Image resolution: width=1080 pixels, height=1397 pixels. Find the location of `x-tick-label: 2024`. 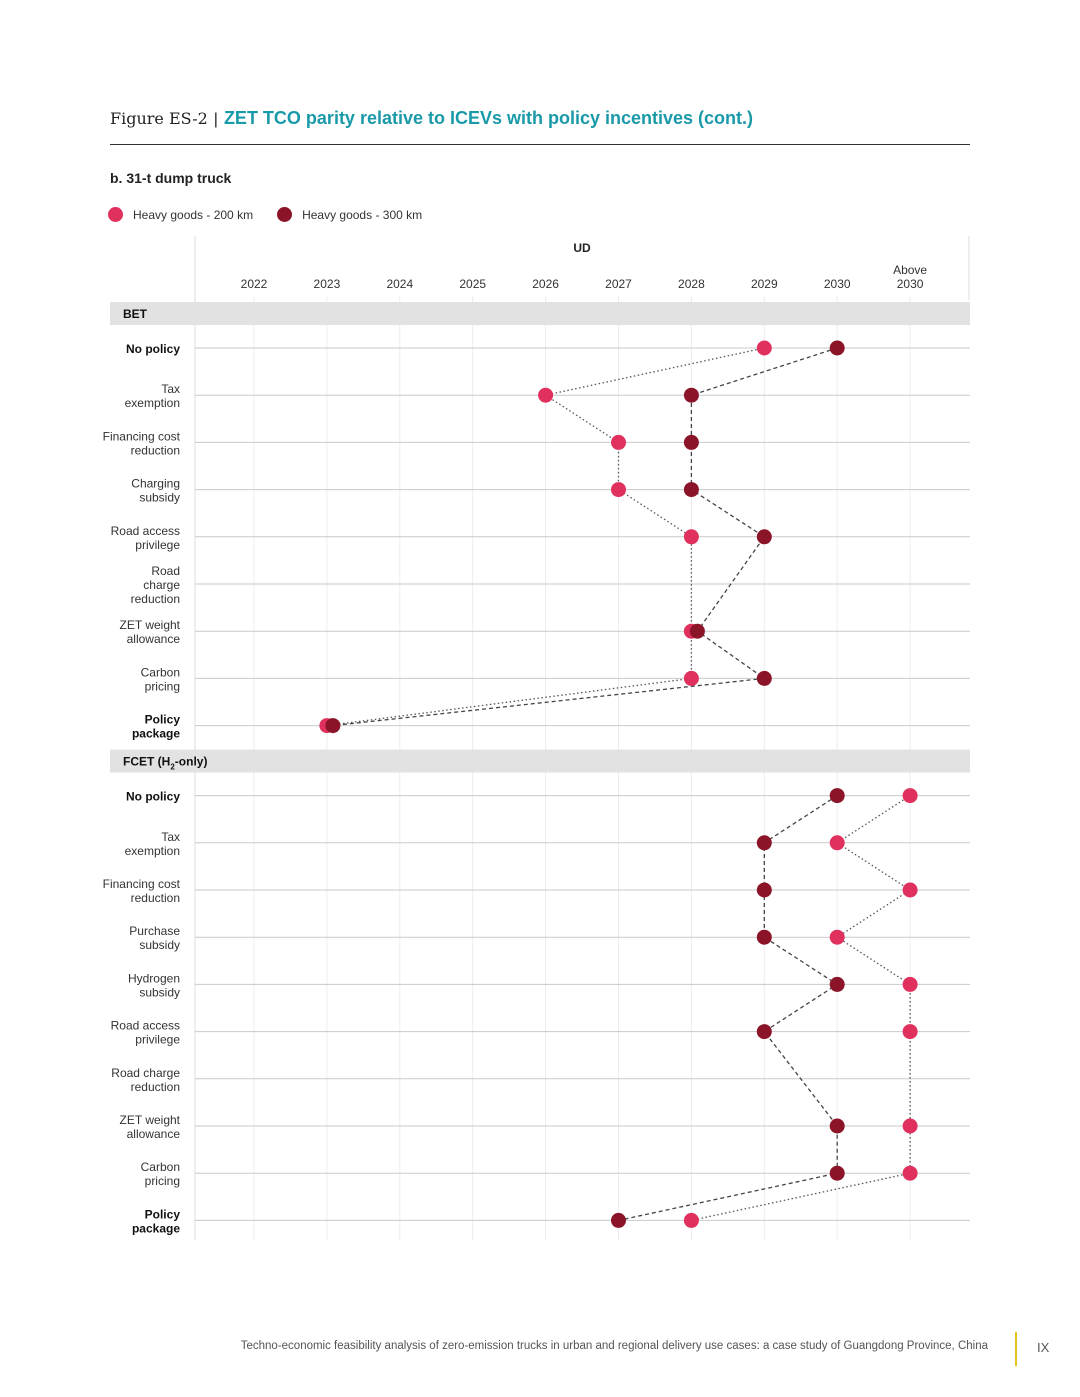

x-tick-label: 2024 is located at coordinates (399, 284).